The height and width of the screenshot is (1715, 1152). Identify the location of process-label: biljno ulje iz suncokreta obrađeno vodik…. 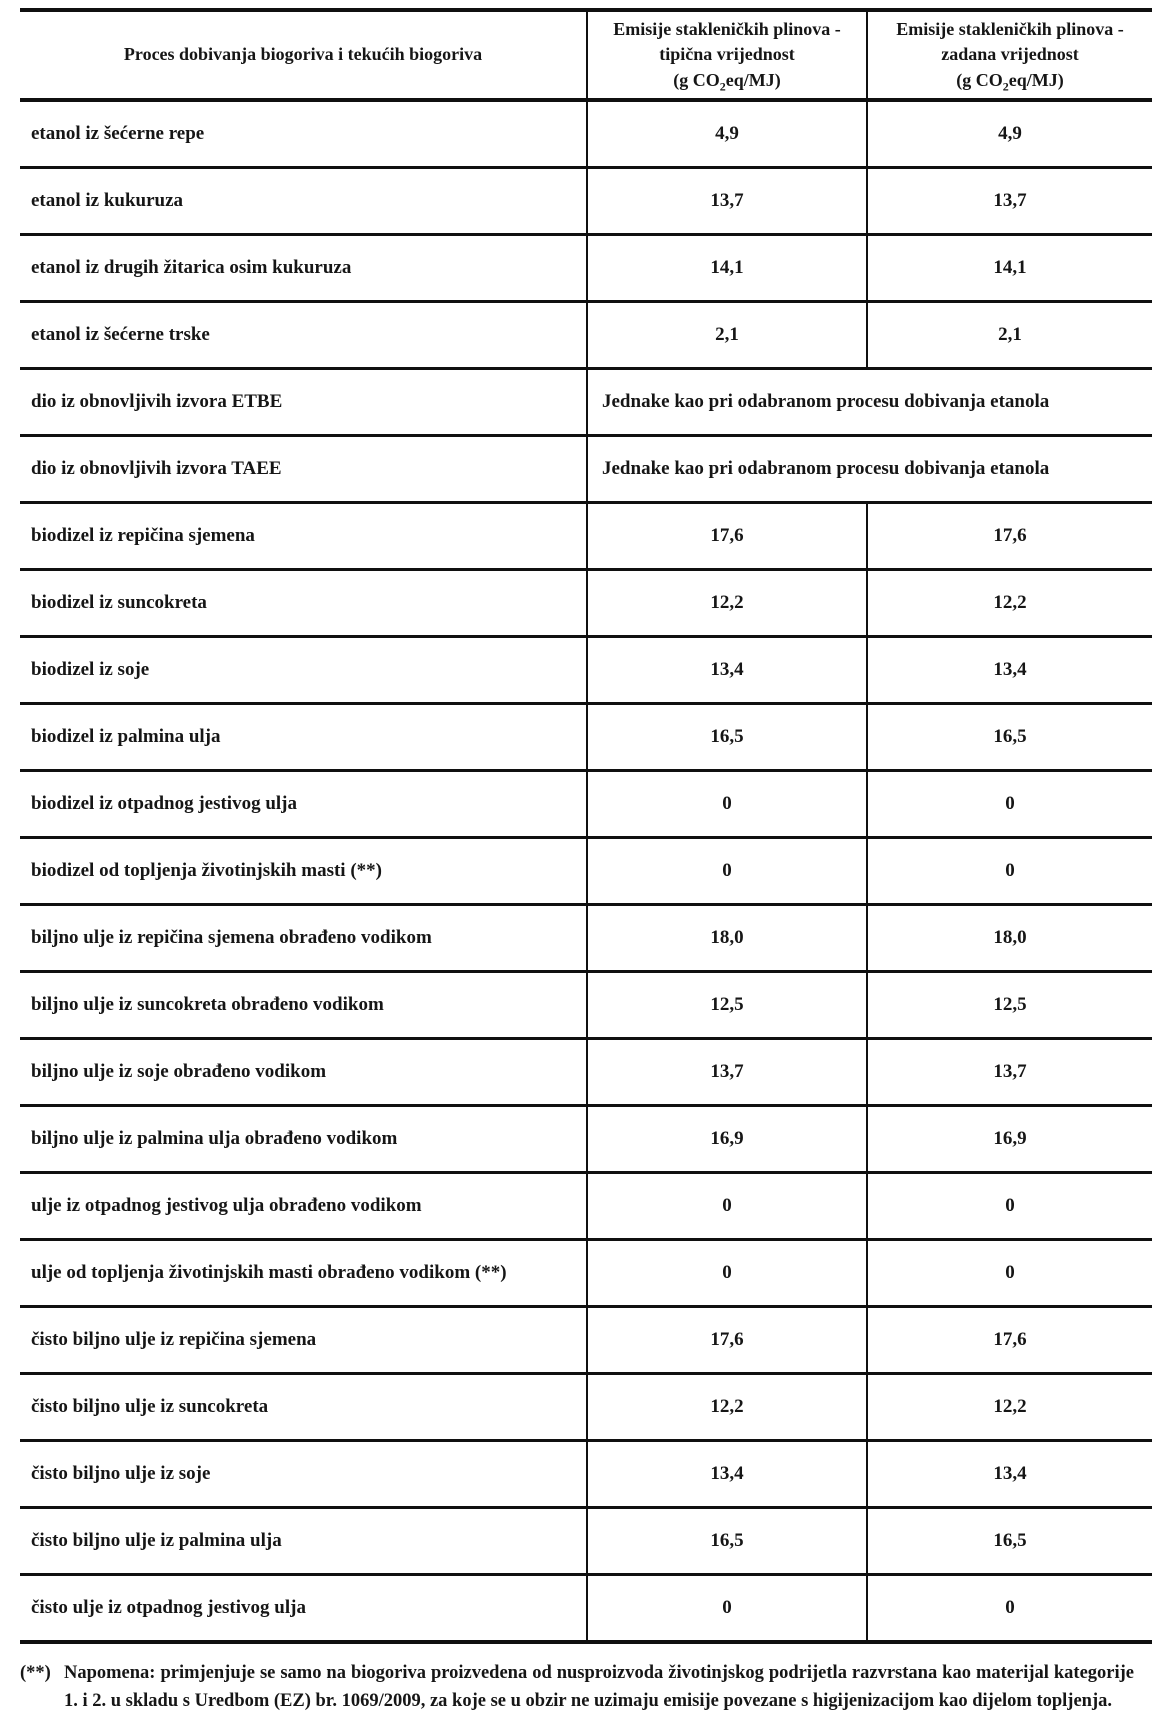
(304, 1005).